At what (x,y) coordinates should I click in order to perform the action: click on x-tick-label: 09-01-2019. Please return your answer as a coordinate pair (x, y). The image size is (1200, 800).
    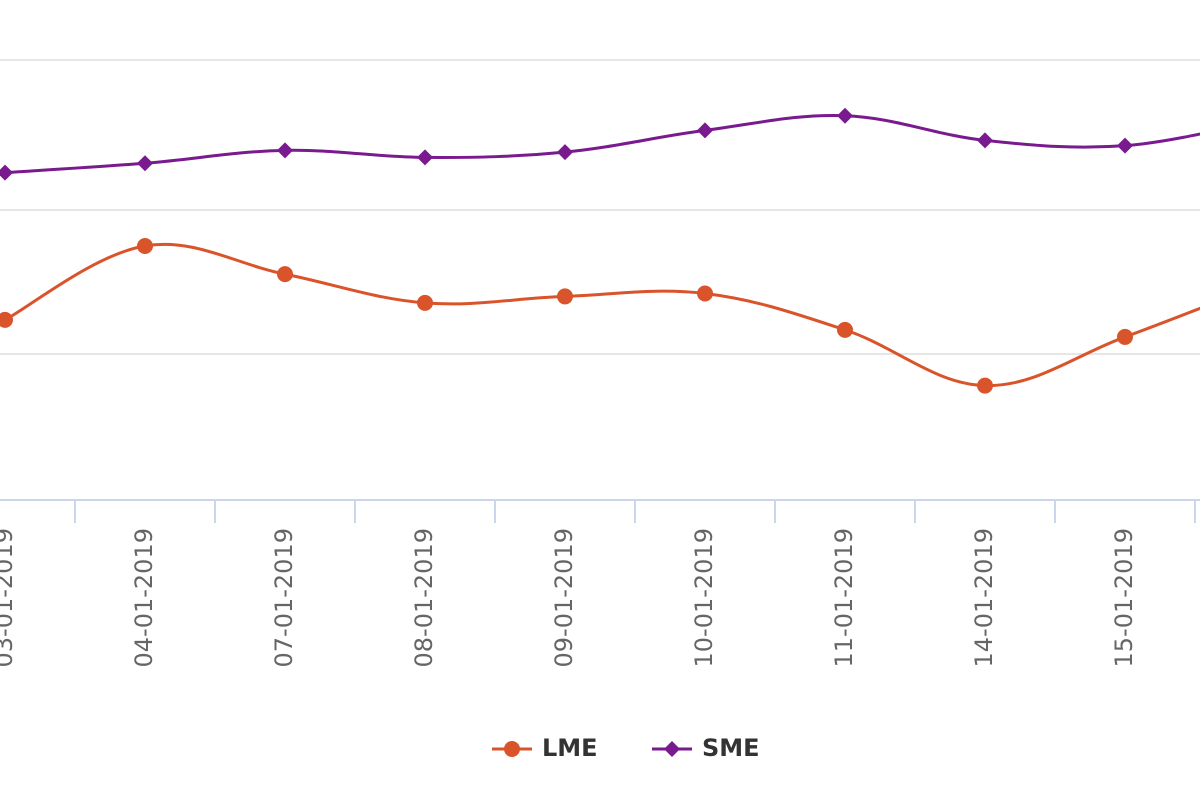
    Looking at the image, I should click on (564, 597).